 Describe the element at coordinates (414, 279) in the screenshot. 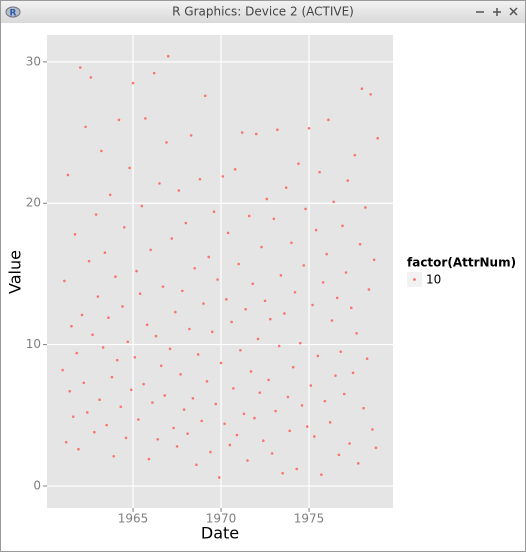

I see `legend-symbol` at that location.